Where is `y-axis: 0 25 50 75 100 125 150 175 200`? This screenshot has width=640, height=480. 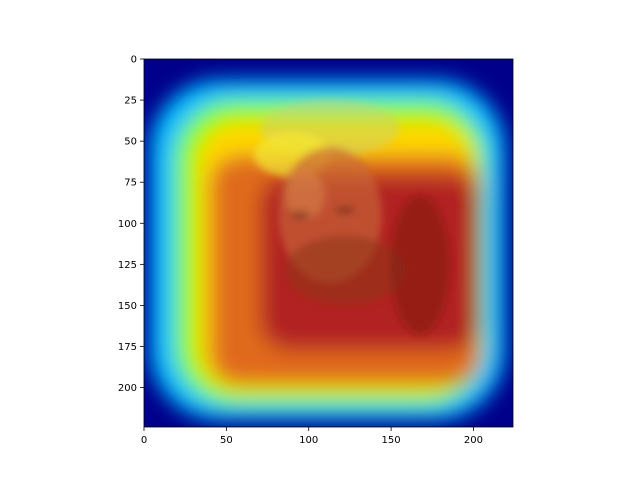
y-axis: 0 25 50 75 100 125 150 175 200 is located at coordinates (131, 224).